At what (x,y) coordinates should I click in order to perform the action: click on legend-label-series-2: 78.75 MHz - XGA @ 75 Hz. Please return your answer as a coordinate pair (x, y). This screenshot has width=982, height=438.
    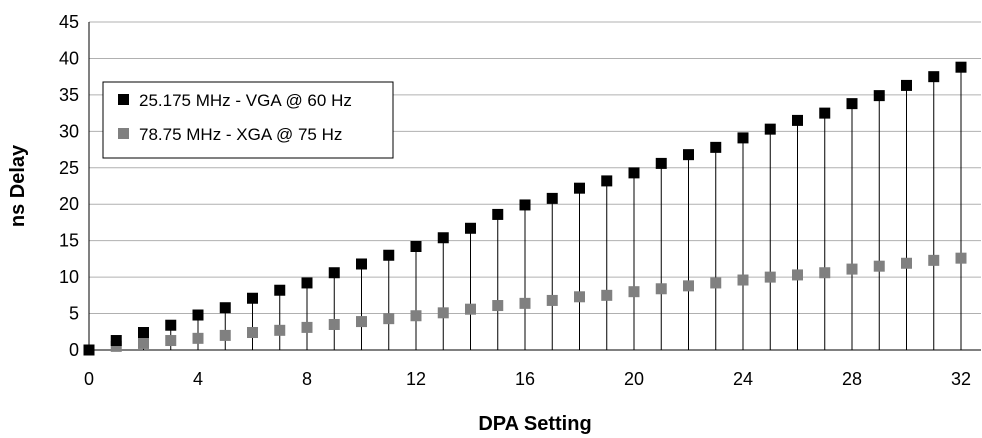
    Looking at the image, I should click on (240, 134).